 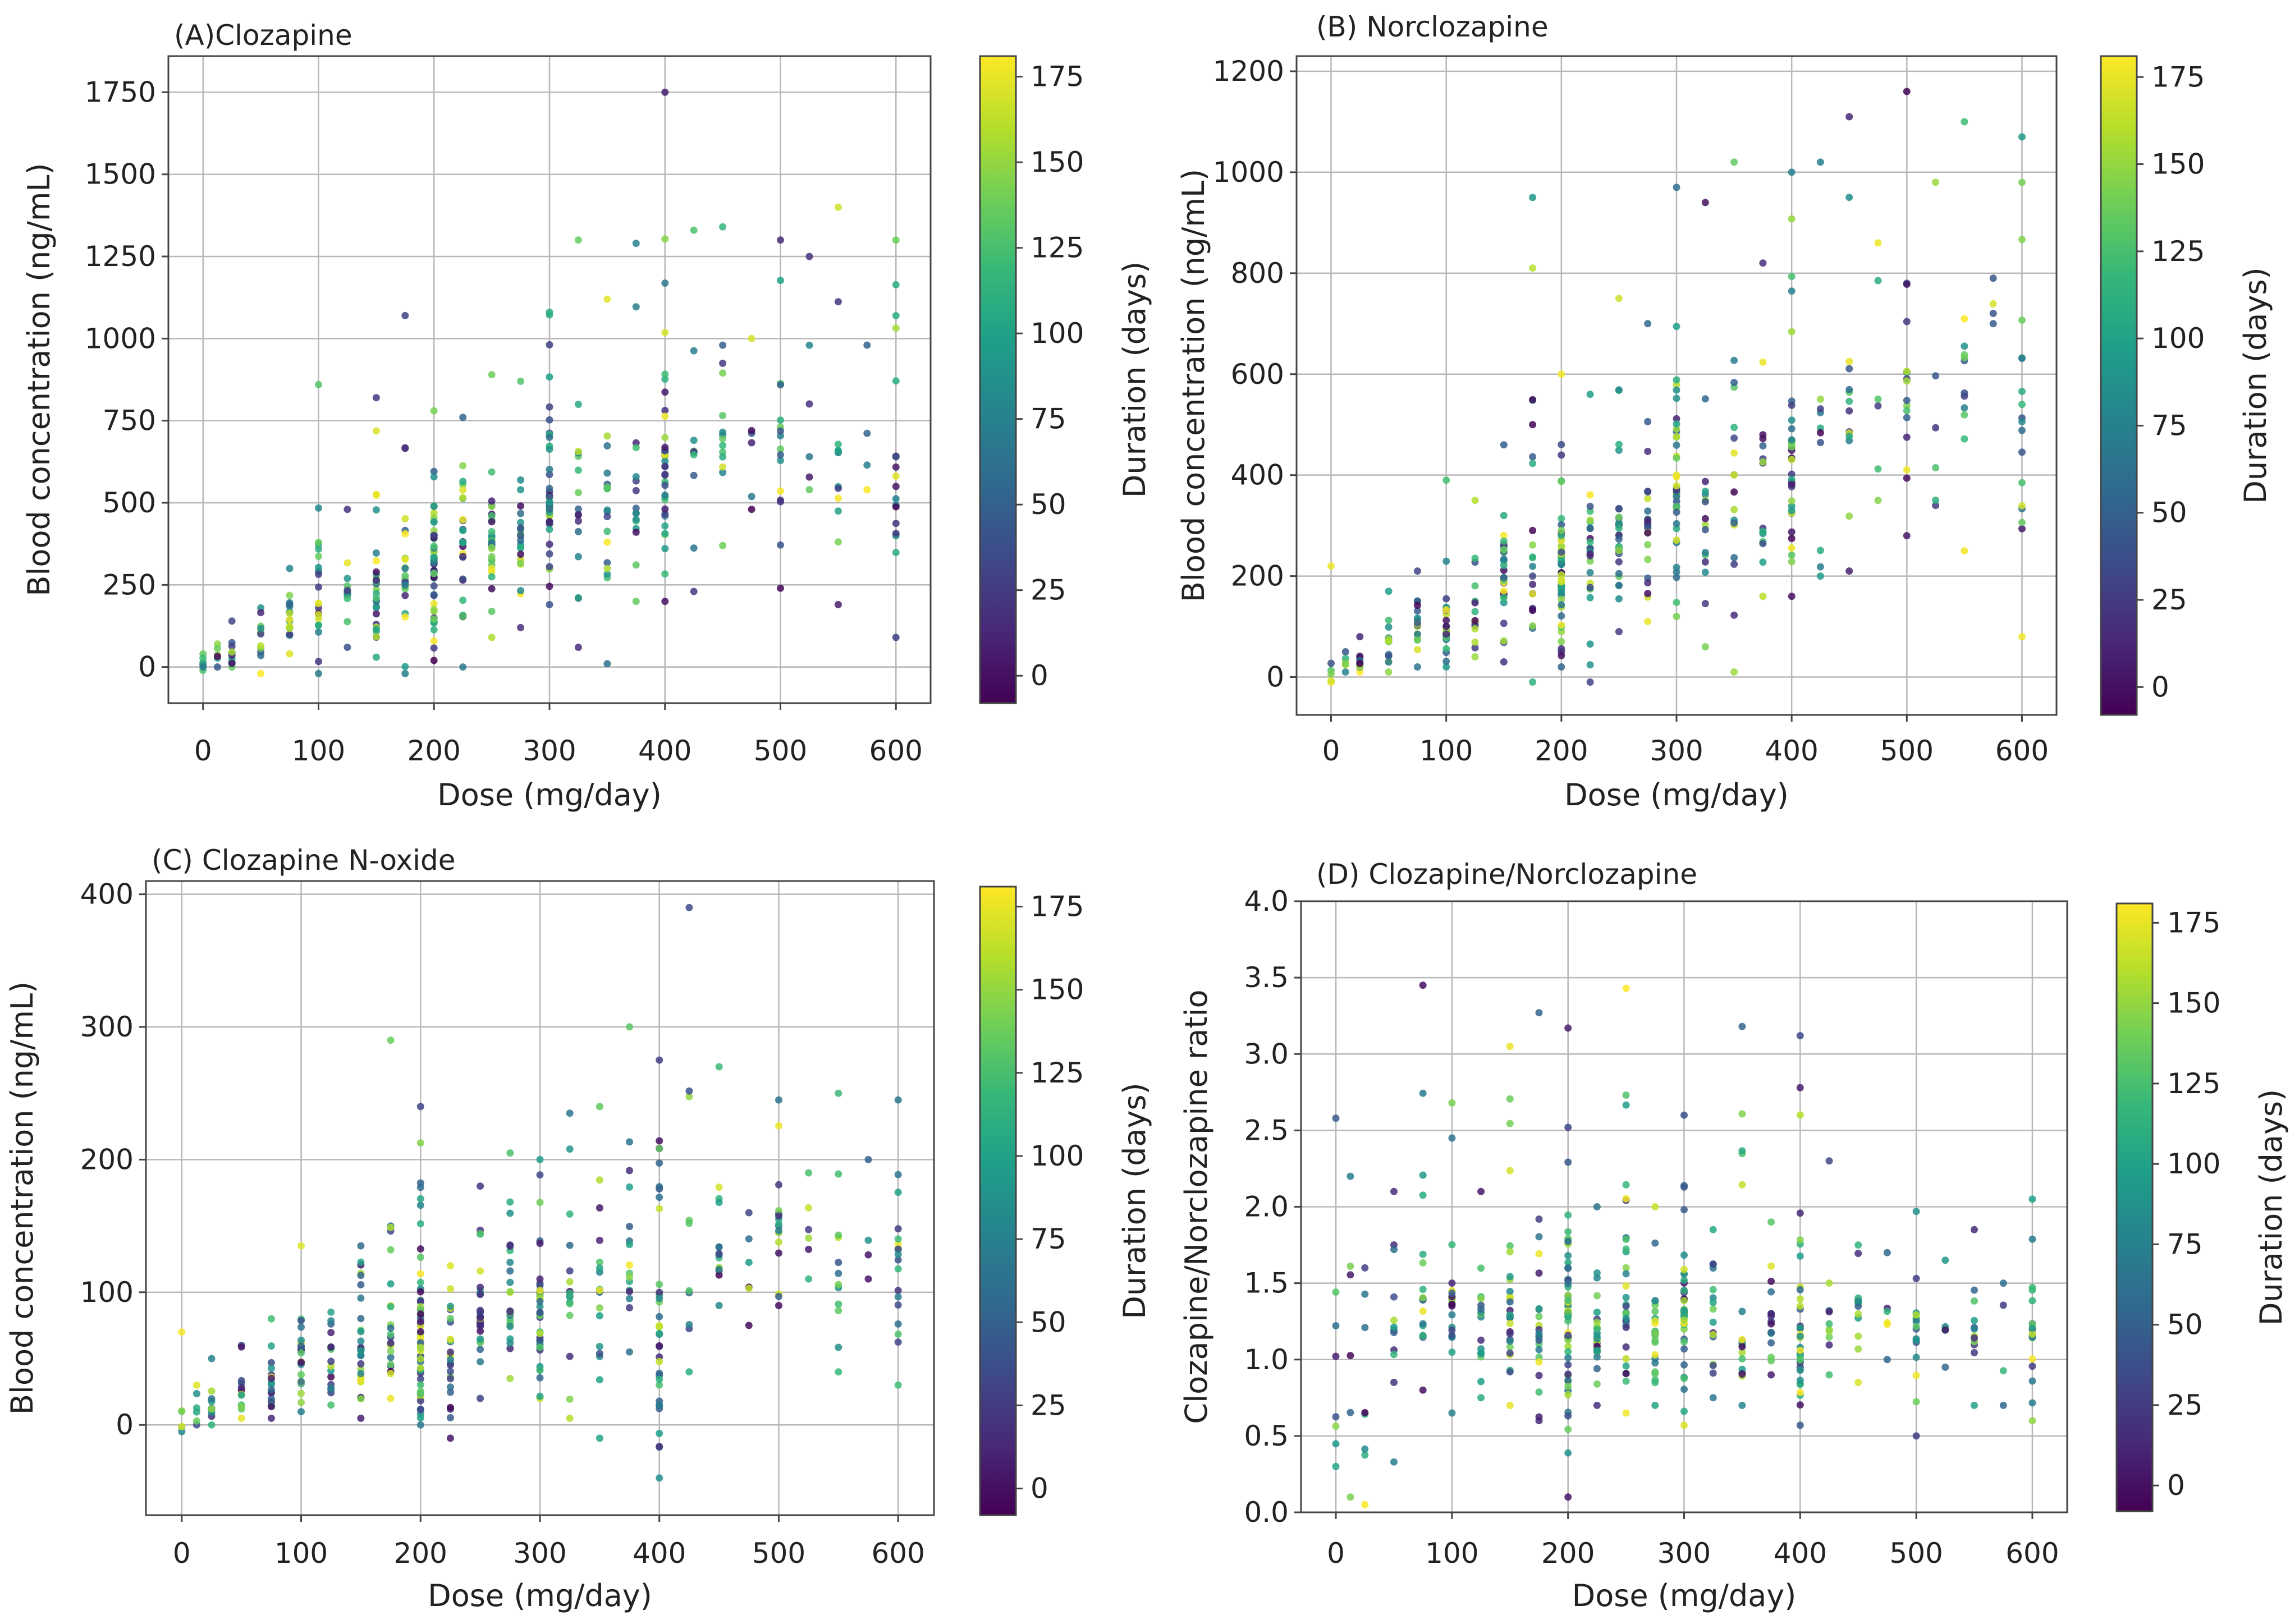 I want to click on colorbar-tick-label: 75, so click(x=2185, y=1244).